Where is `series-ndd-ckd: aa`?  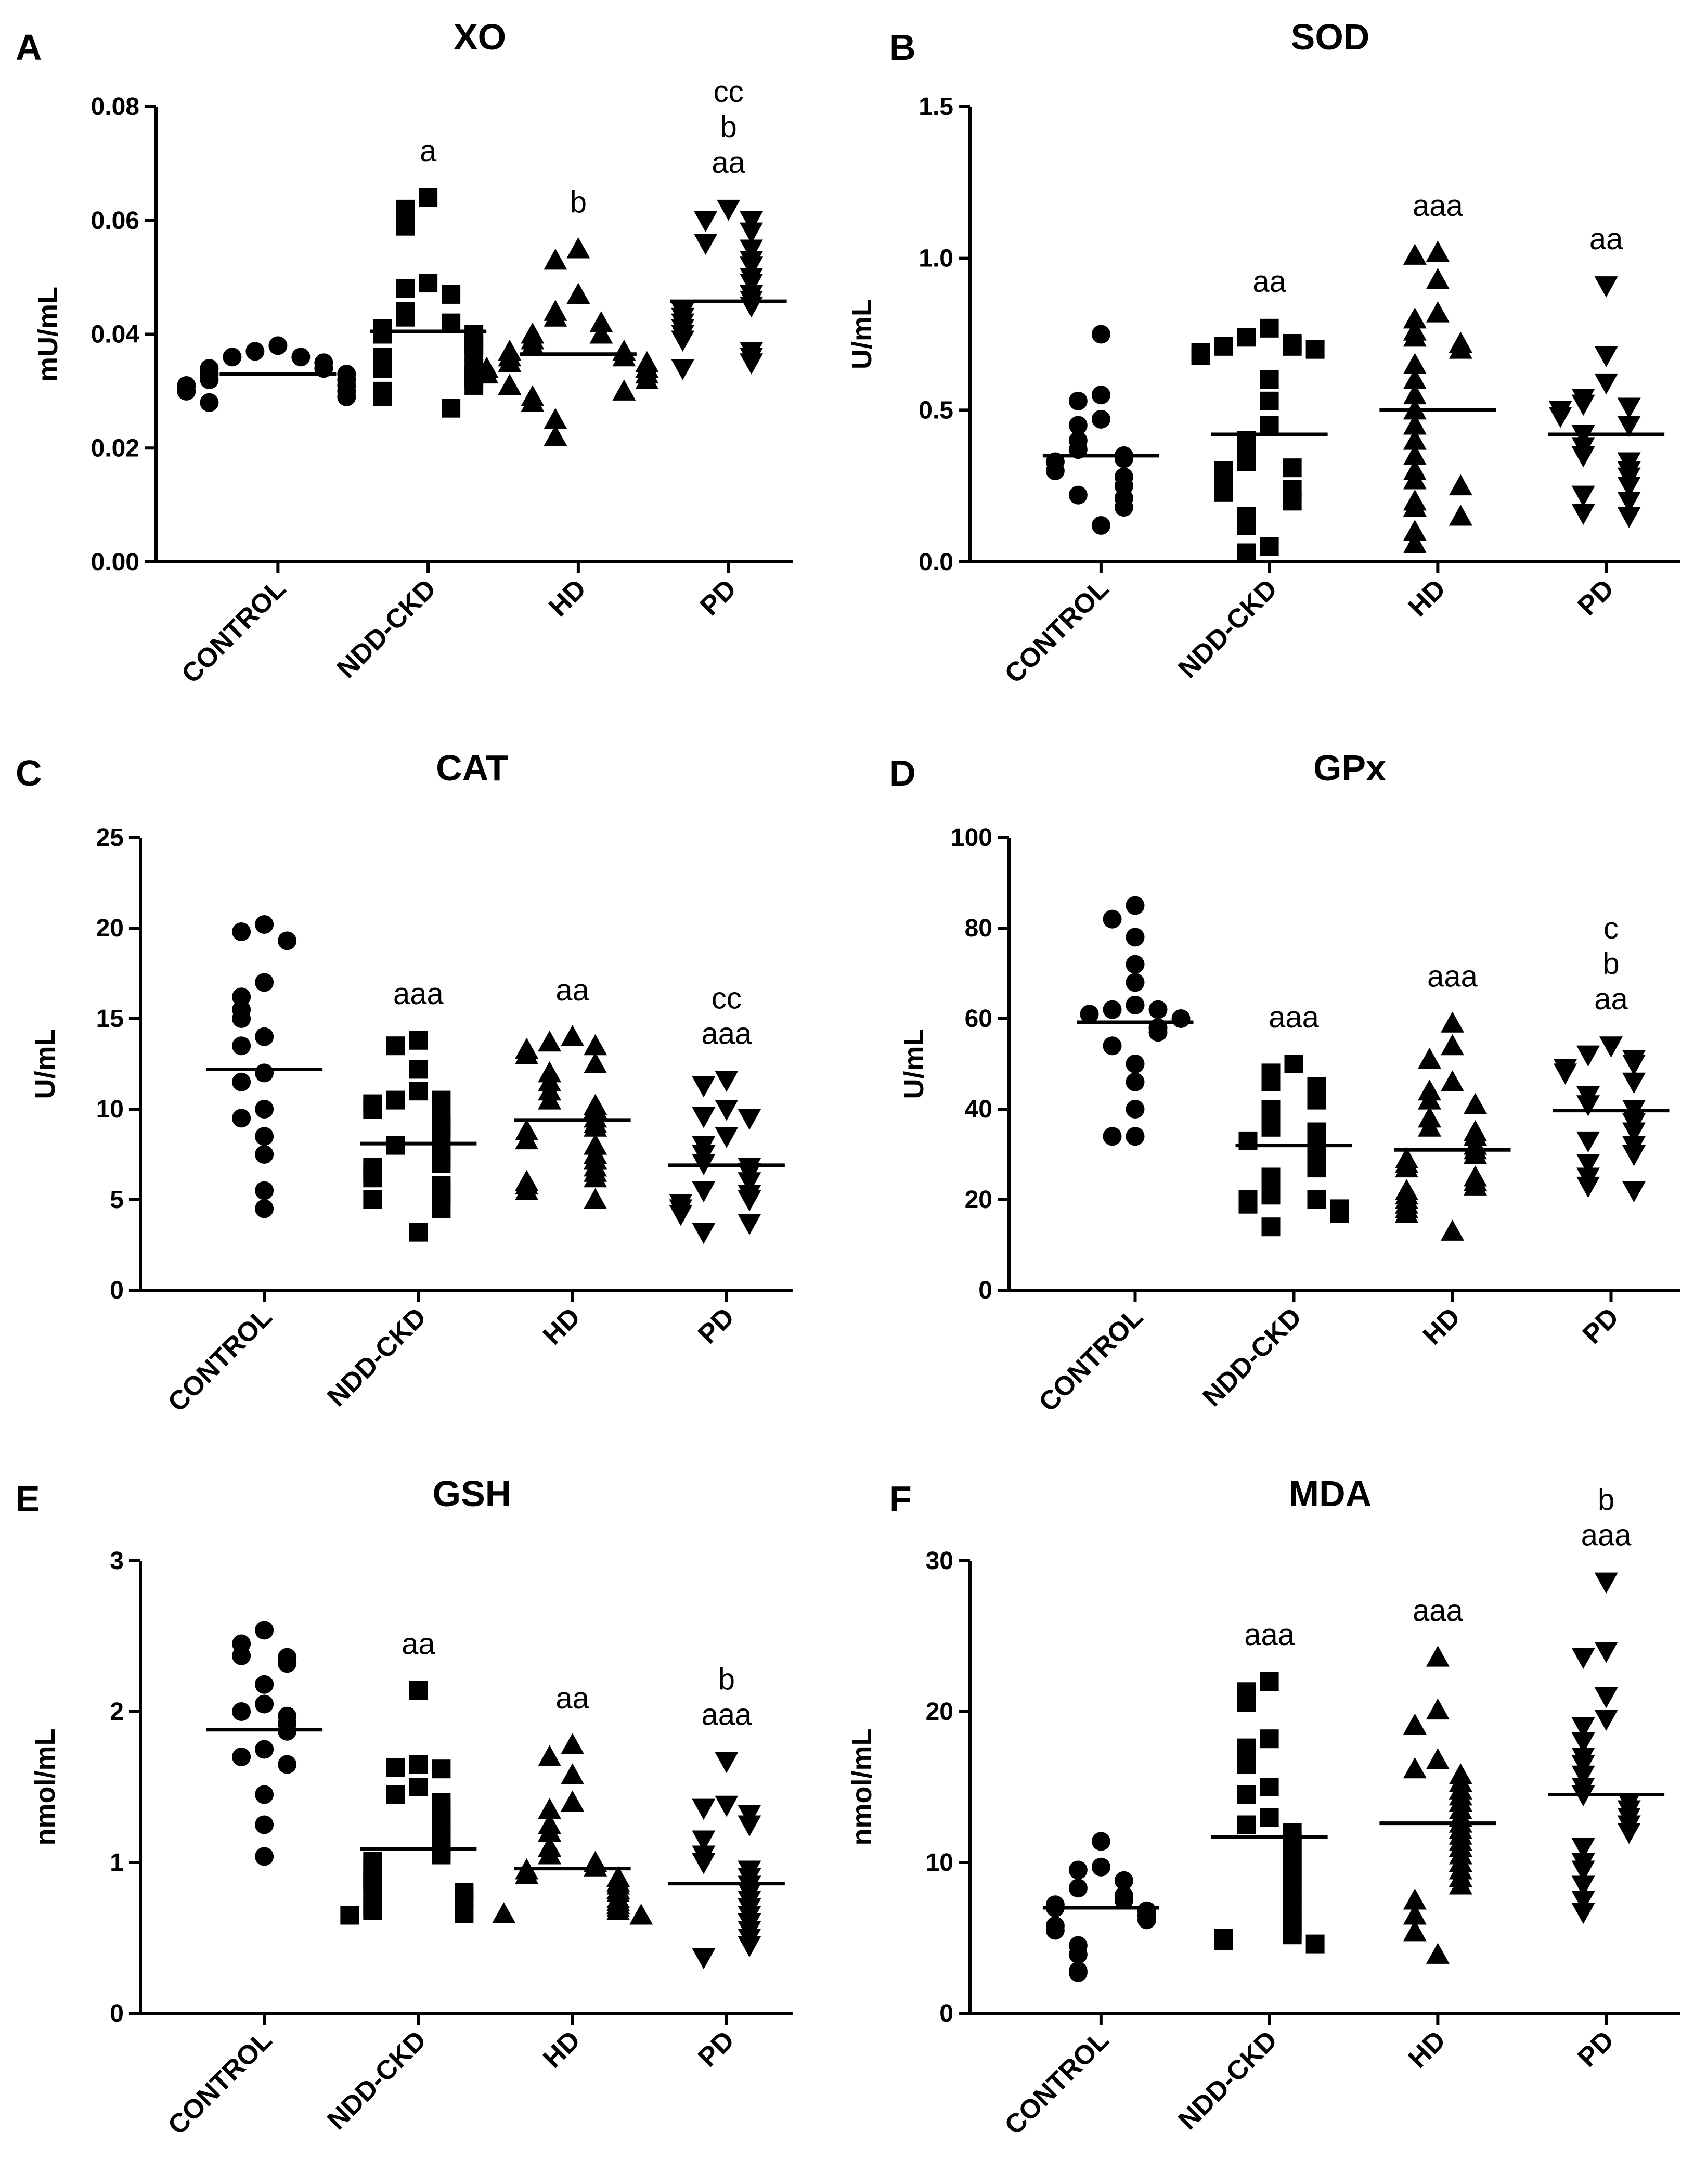
series-ndd-ckd: aa is located at coordinates (1259, 413).